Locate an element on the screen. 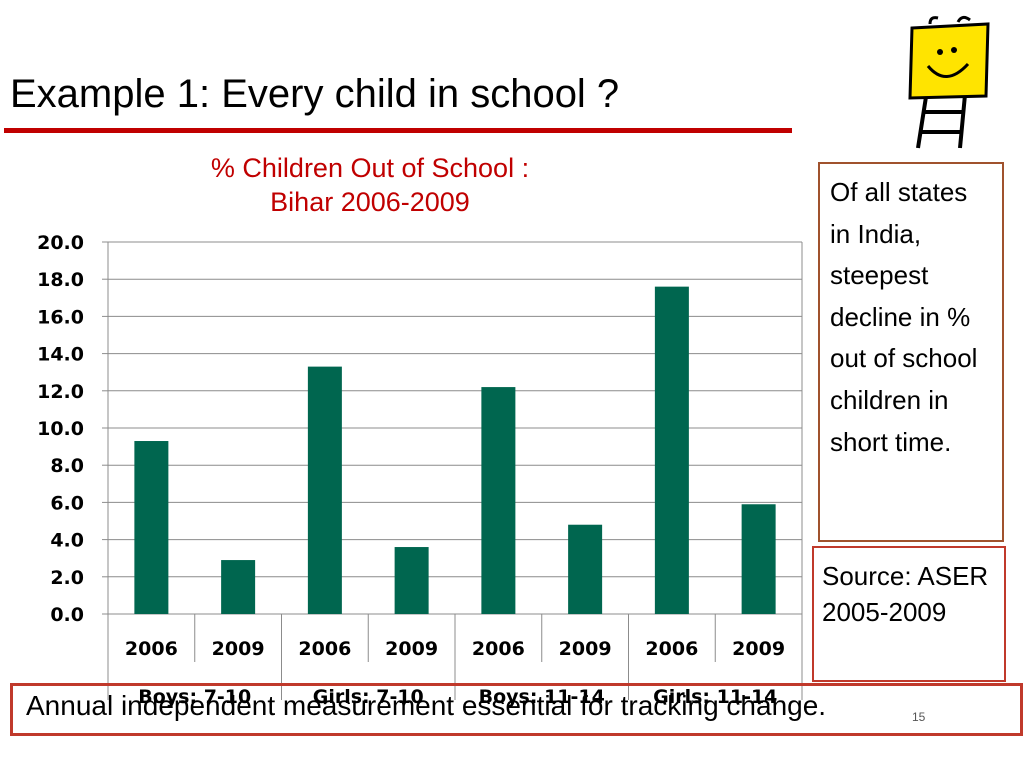 This screenshot has width=1024, height=768. y-tick-label: 8.0 is located at coordinates (67, 466).